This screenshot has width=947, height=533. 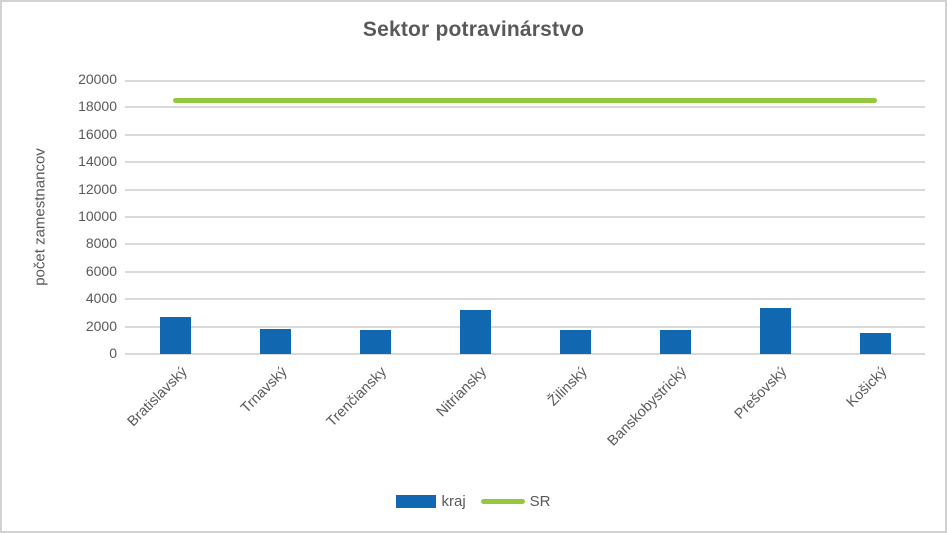 I want to click on legend-label-kraj: kraj, so click(x=453, y=501).